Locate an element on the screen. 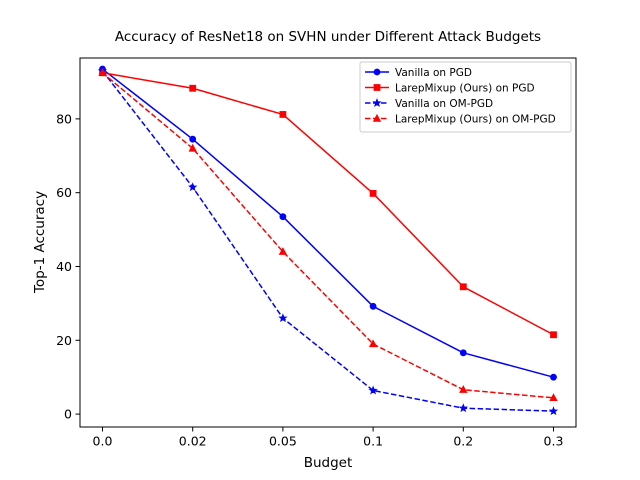 This screenshot has height=480, width=640. x-axis-label: Budget is located at coordinates (328, 463).